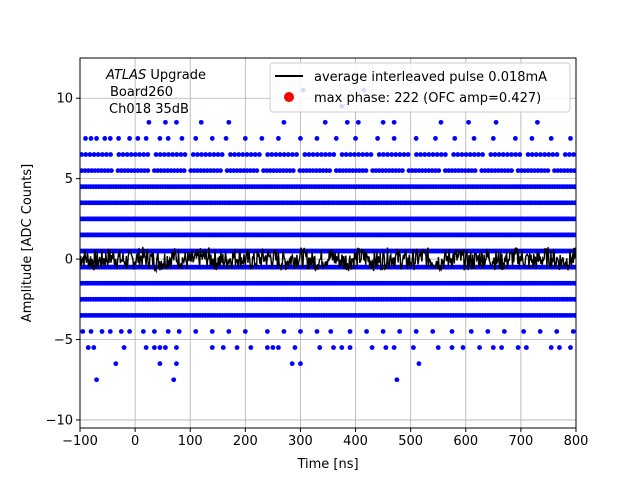  I want to click on y-axis-ticks: −10 −5 0 5 10, so click(63, 260).